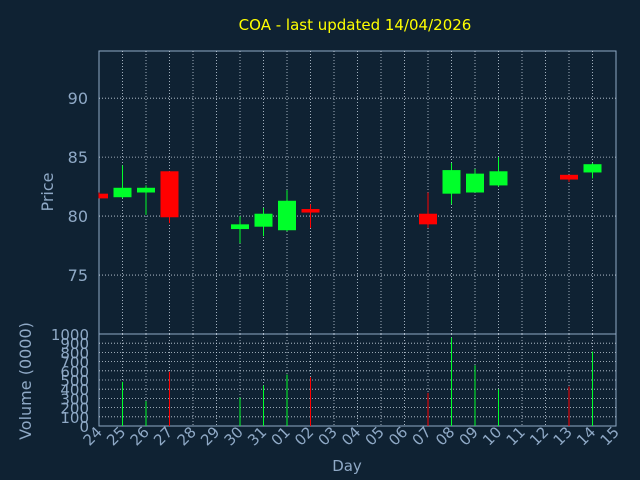  Describe the element at coordinates (539, 436) in the screenshot. I see `day-tick-label: 12` at that location.